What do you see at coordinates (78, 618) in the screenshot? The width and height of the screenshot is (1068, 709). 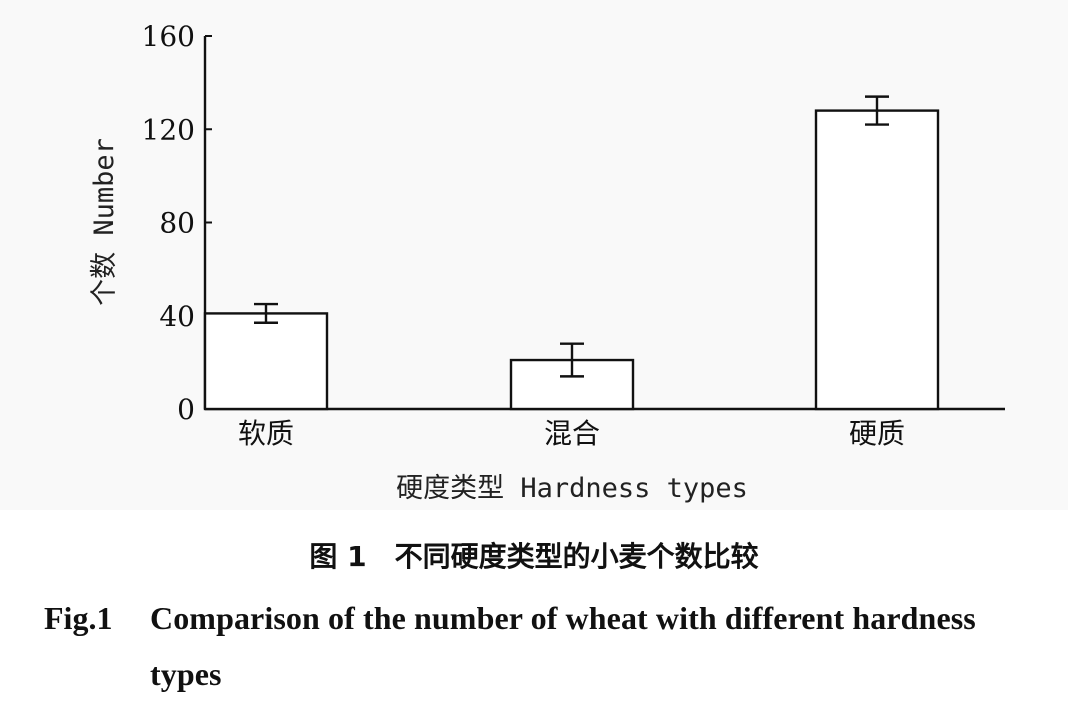 I see `figure-number: Fig.1` at bounding box center [78, 618].